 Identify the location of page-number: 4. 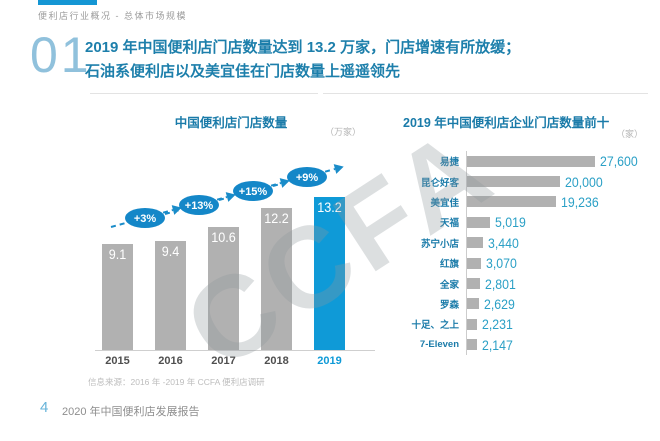
(44, 407).